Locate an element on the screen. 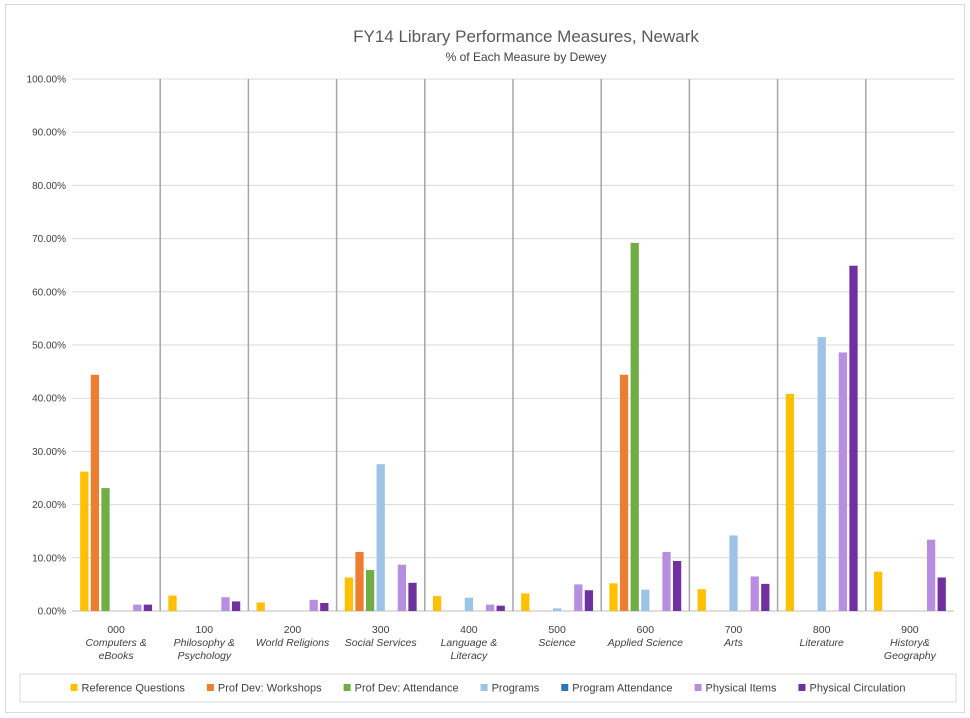 The height and width of the screenshot is (718, 970). legend-label: Prof Dev: Workshops is located at coordinates (270, 689).